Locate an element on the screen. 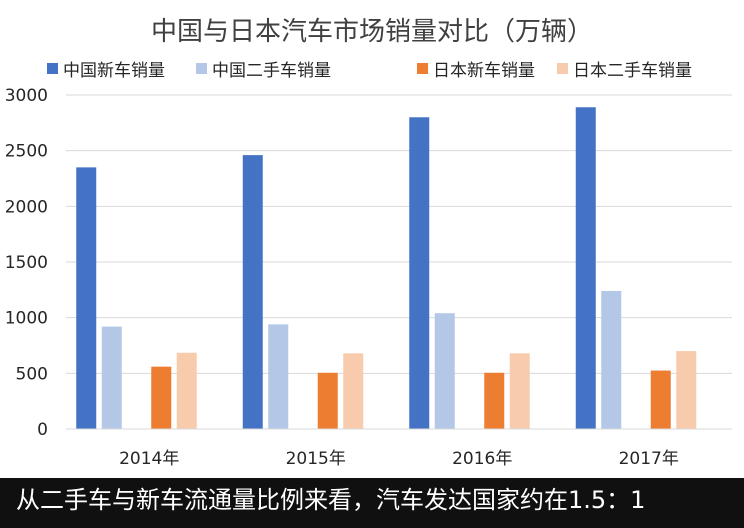 The height and width of the screenshot is (528, 744). caption-banner: 从二手车与新车流通量比例来看，汽车发达国家约在1.5：1 is located at coordinates (372, 503).